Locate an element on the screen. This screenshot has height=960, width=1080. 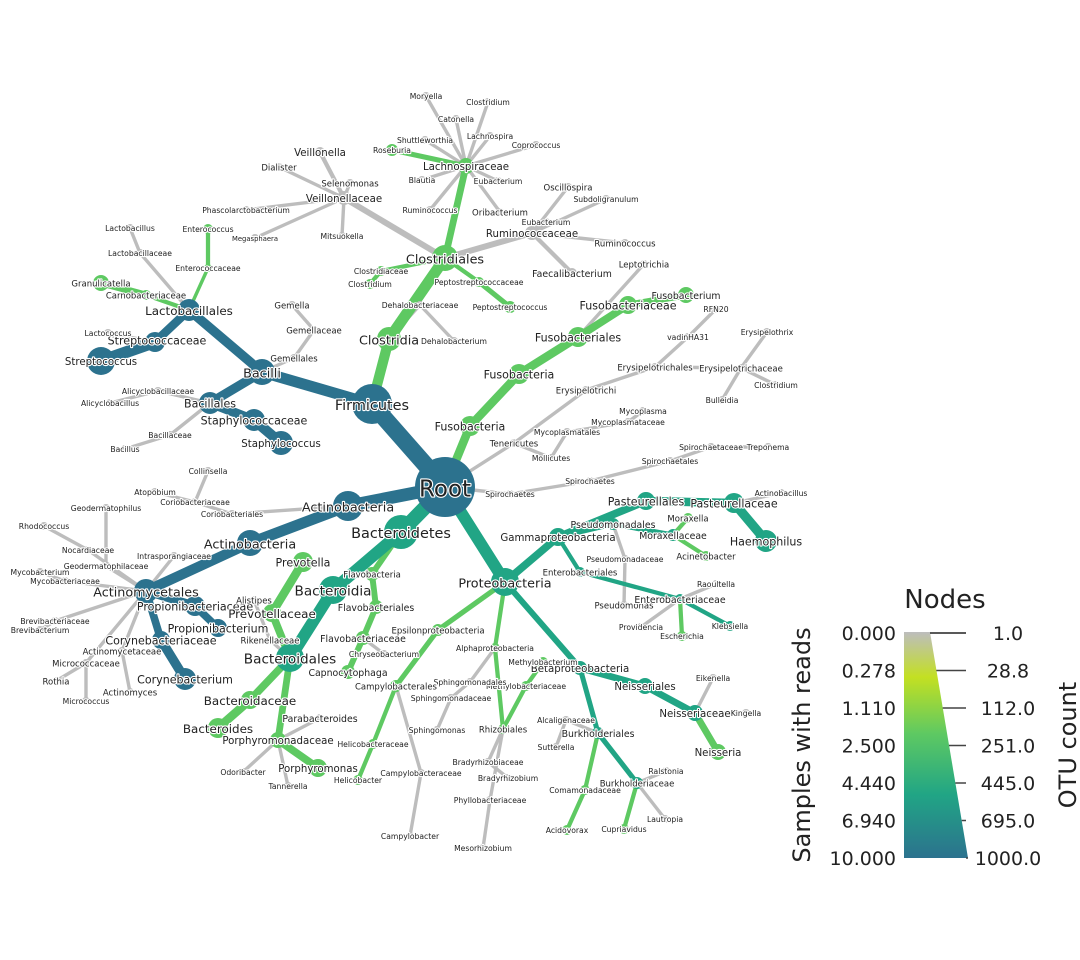
node-label: Mycobacterium is located at coordinates (40, 572).